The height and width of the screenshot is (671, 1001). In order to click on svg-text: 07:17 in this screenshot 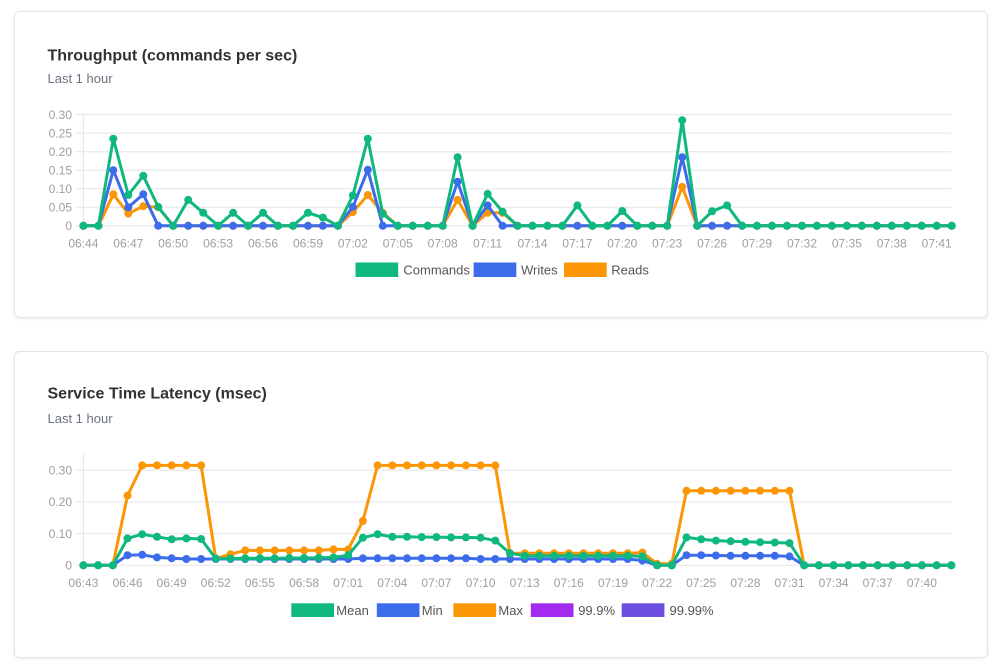, I will do `click(577, 244)`.